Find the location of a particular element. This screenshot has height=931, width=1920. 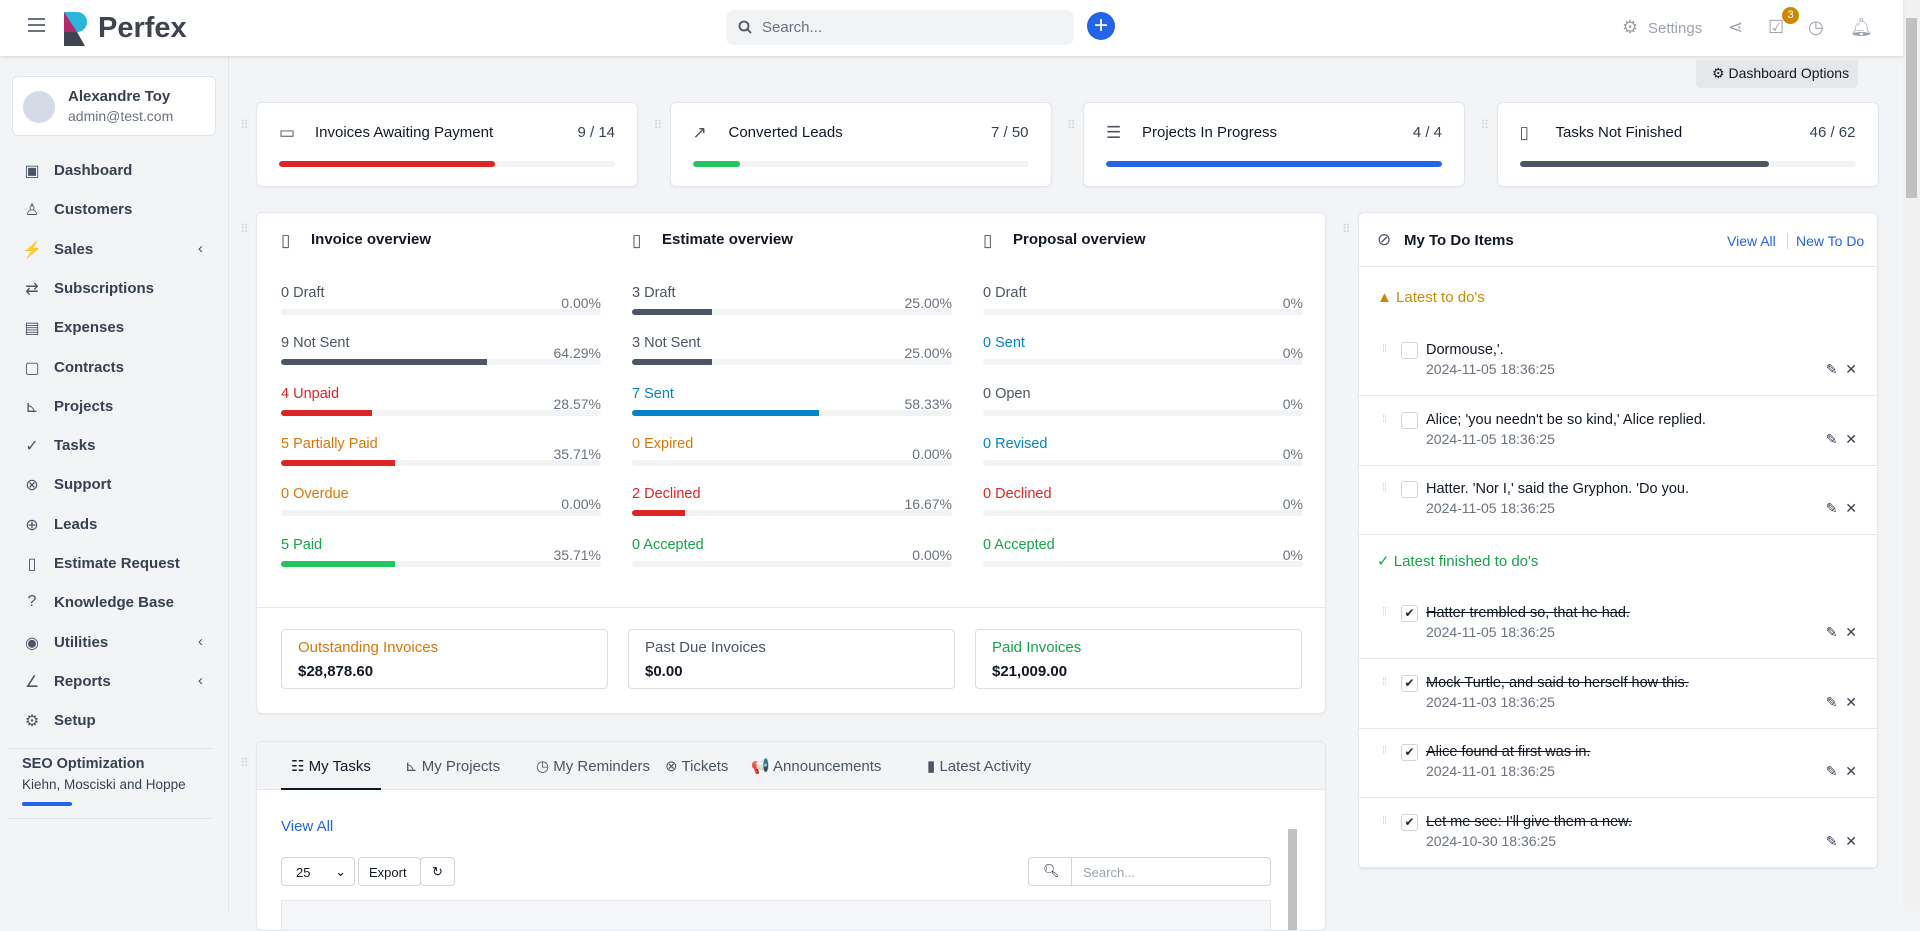

sidebar-item-sales: ⚡ Sales ‹ is located at coordinates (112, 249).